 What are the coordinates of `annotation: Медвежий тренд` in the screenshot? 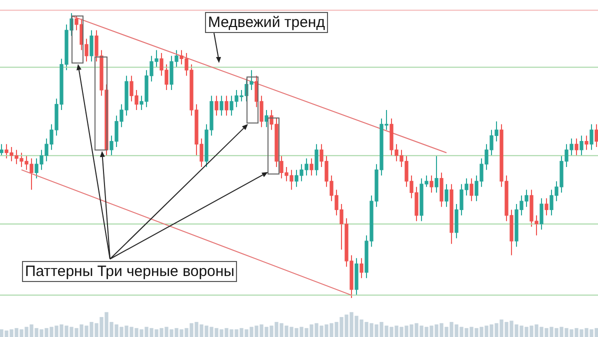 It's located at (266, 22).